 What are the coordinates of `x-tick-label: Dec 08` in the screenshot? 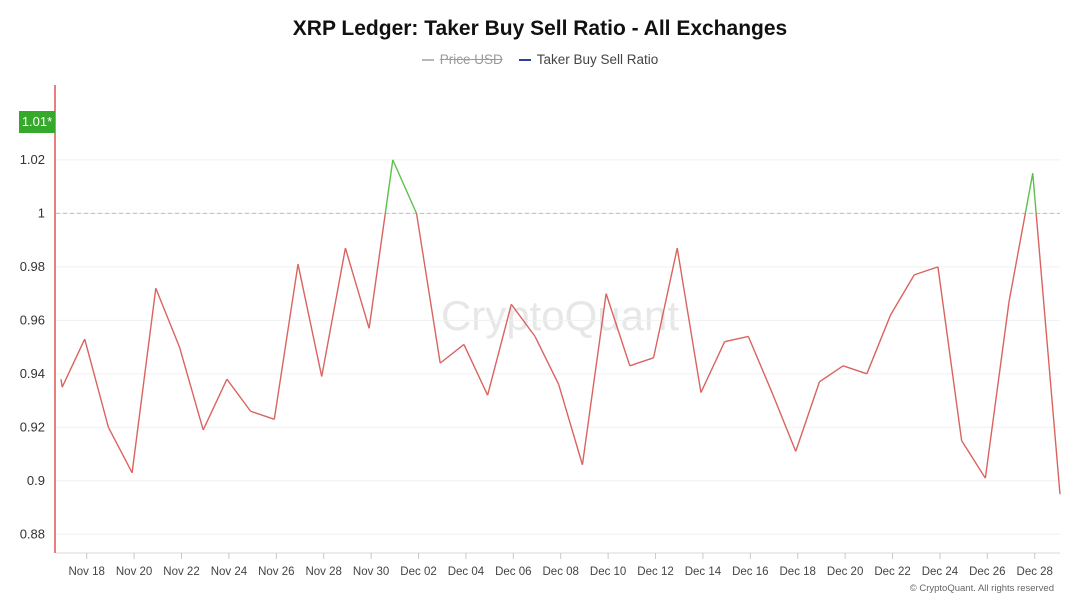 It's located at (561, 572).